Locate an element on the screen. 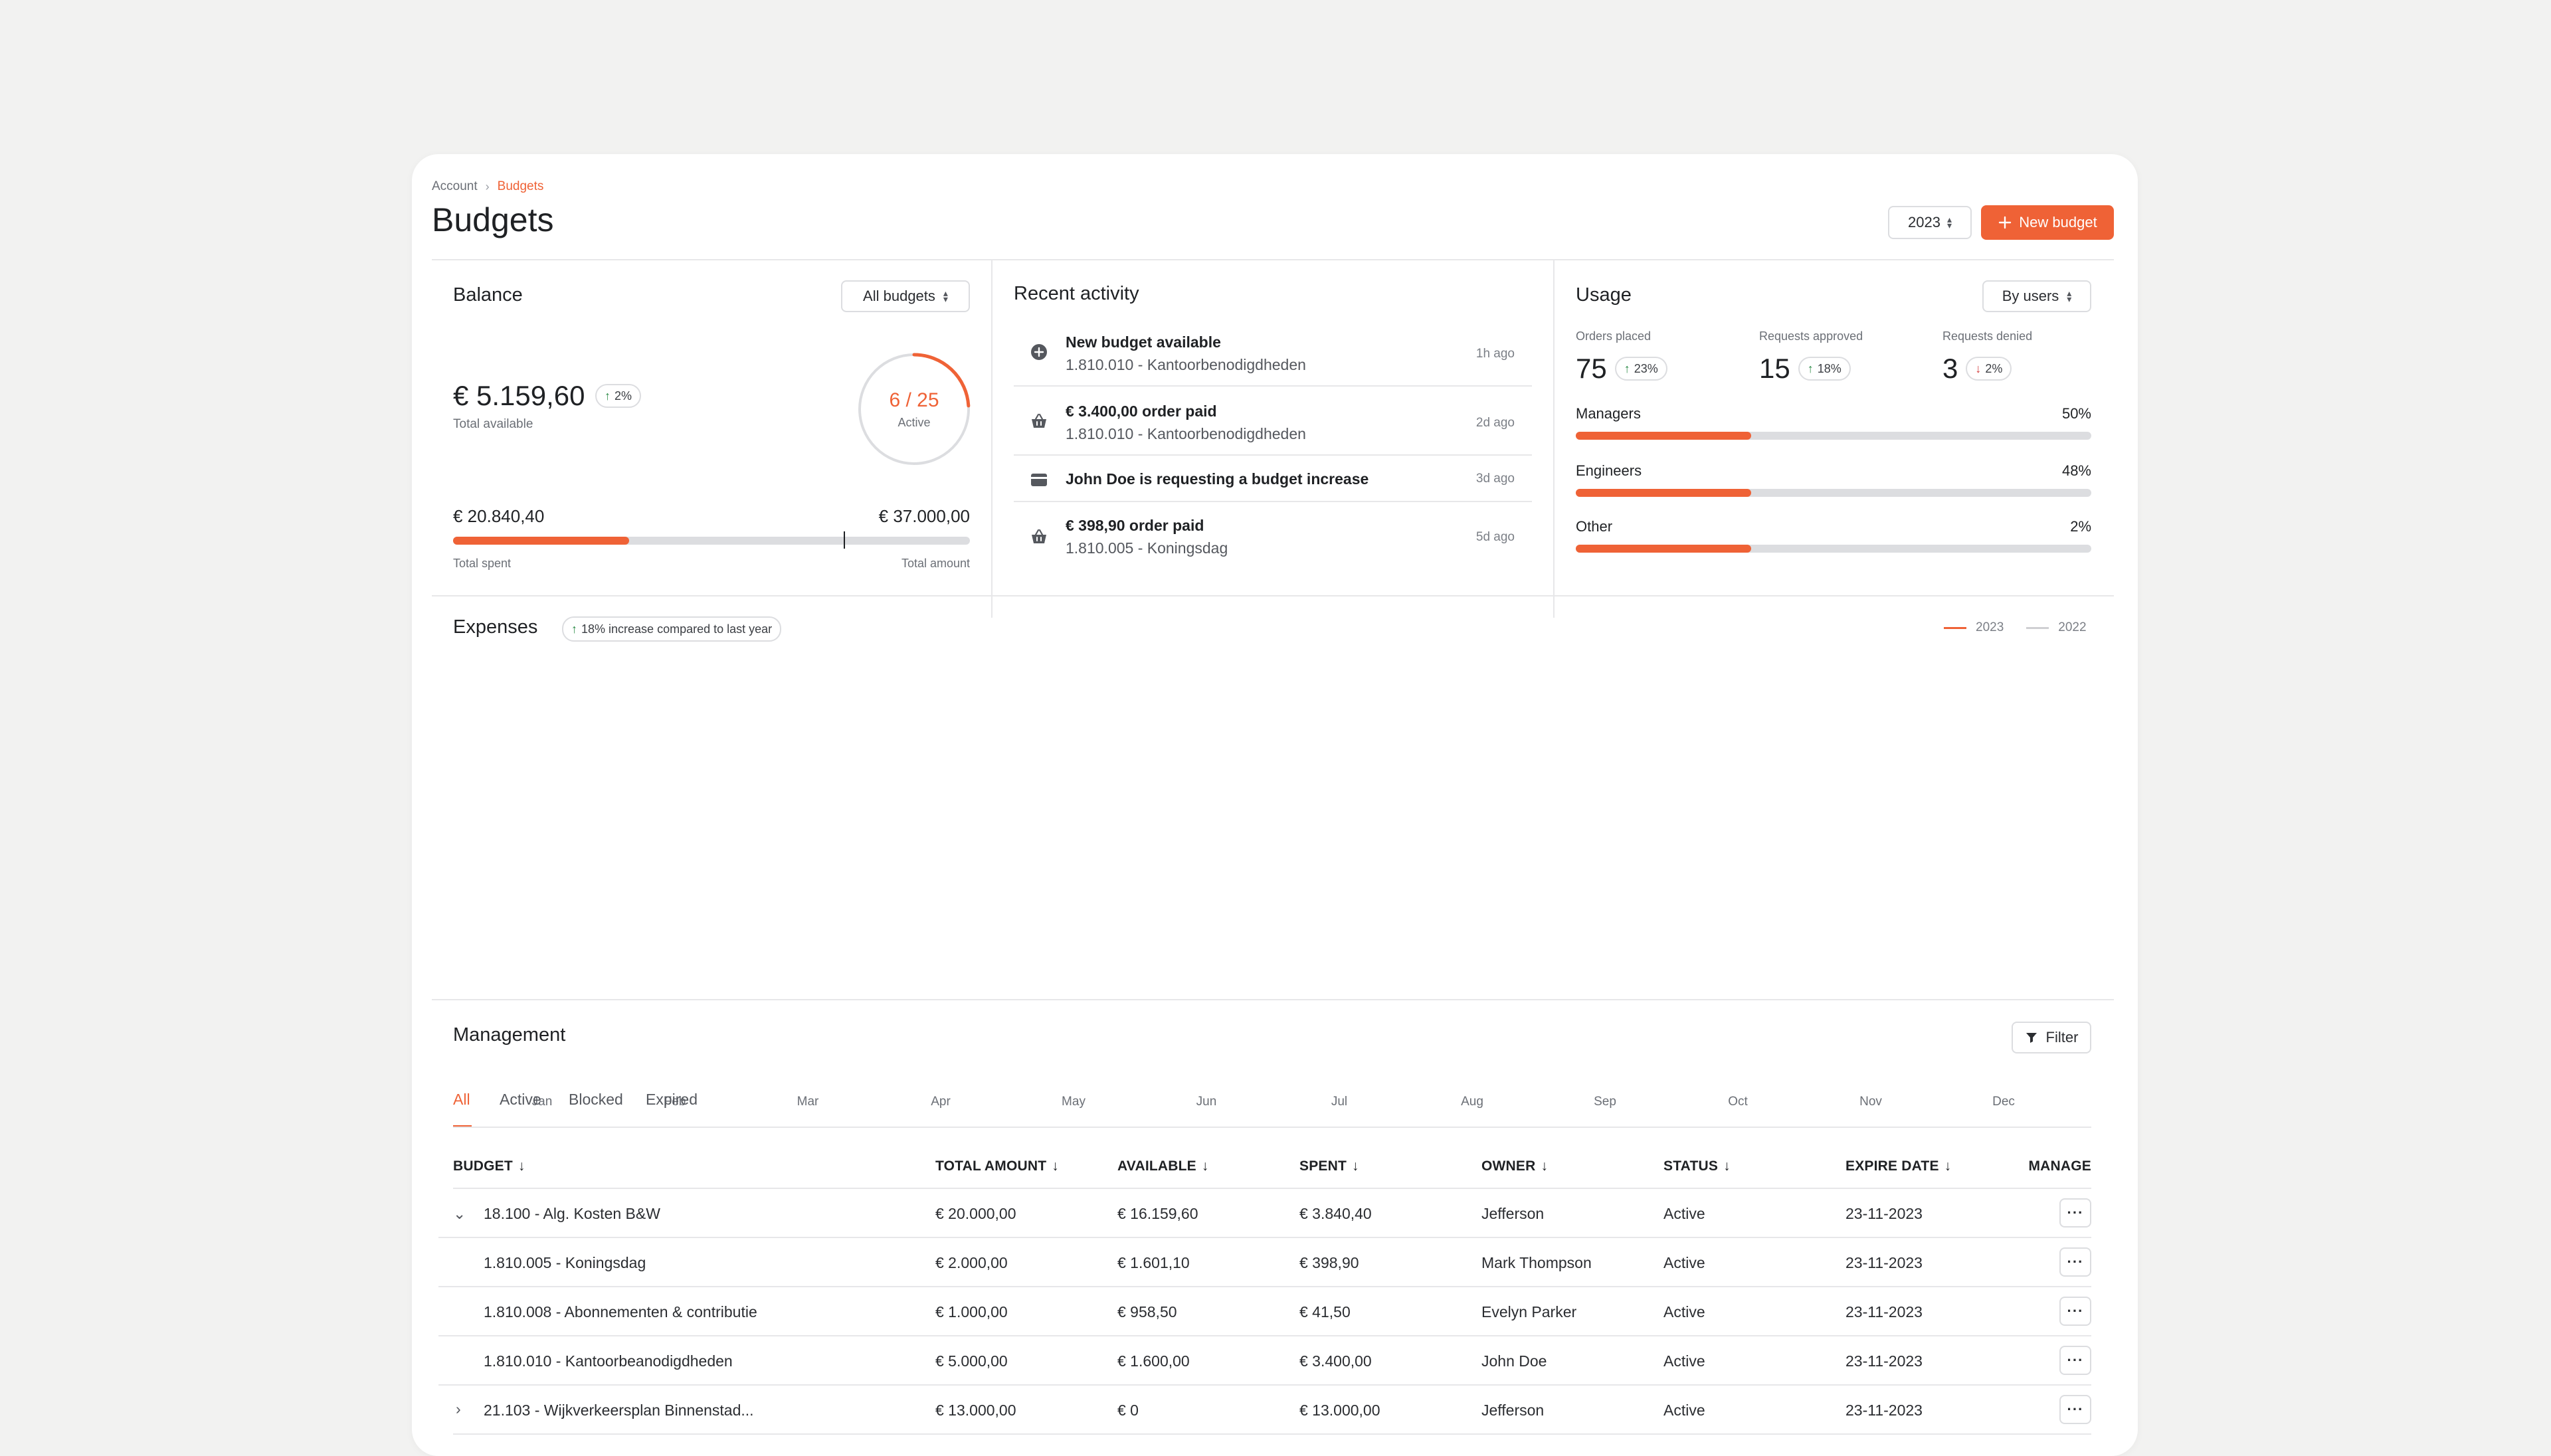  filter-button-label: Filter is located at coordinates (2062, 1037).